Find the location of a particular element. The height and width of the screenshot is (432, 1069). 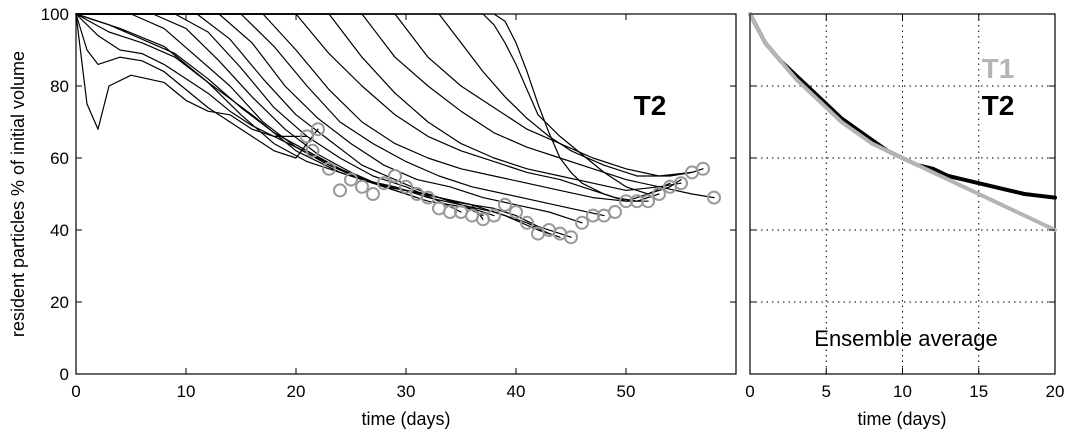

legend-label-t2: T2 is located at coordinates (998, 105).